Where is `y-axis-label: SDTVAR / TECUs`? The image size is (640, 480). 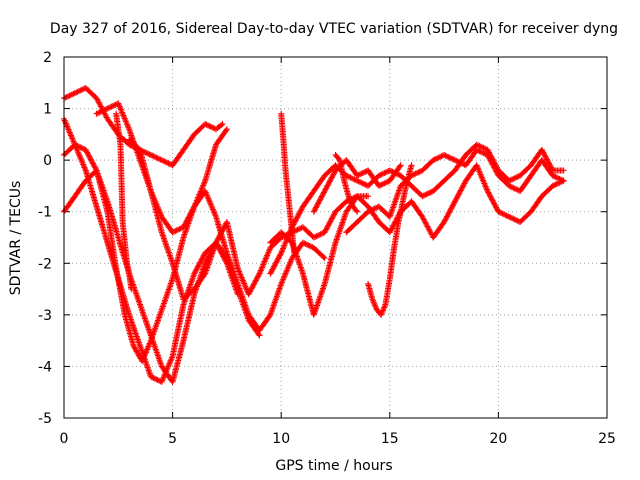
y-axis-label: SDTVAR / TECUs is located at coordinates (16, 238).